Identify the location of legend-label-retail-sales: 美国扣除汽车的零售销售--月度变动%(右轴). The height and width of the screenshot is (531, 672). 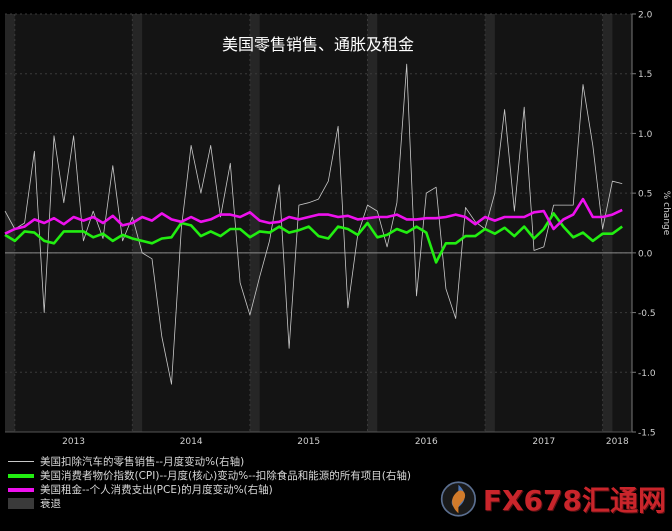
(142, 462).